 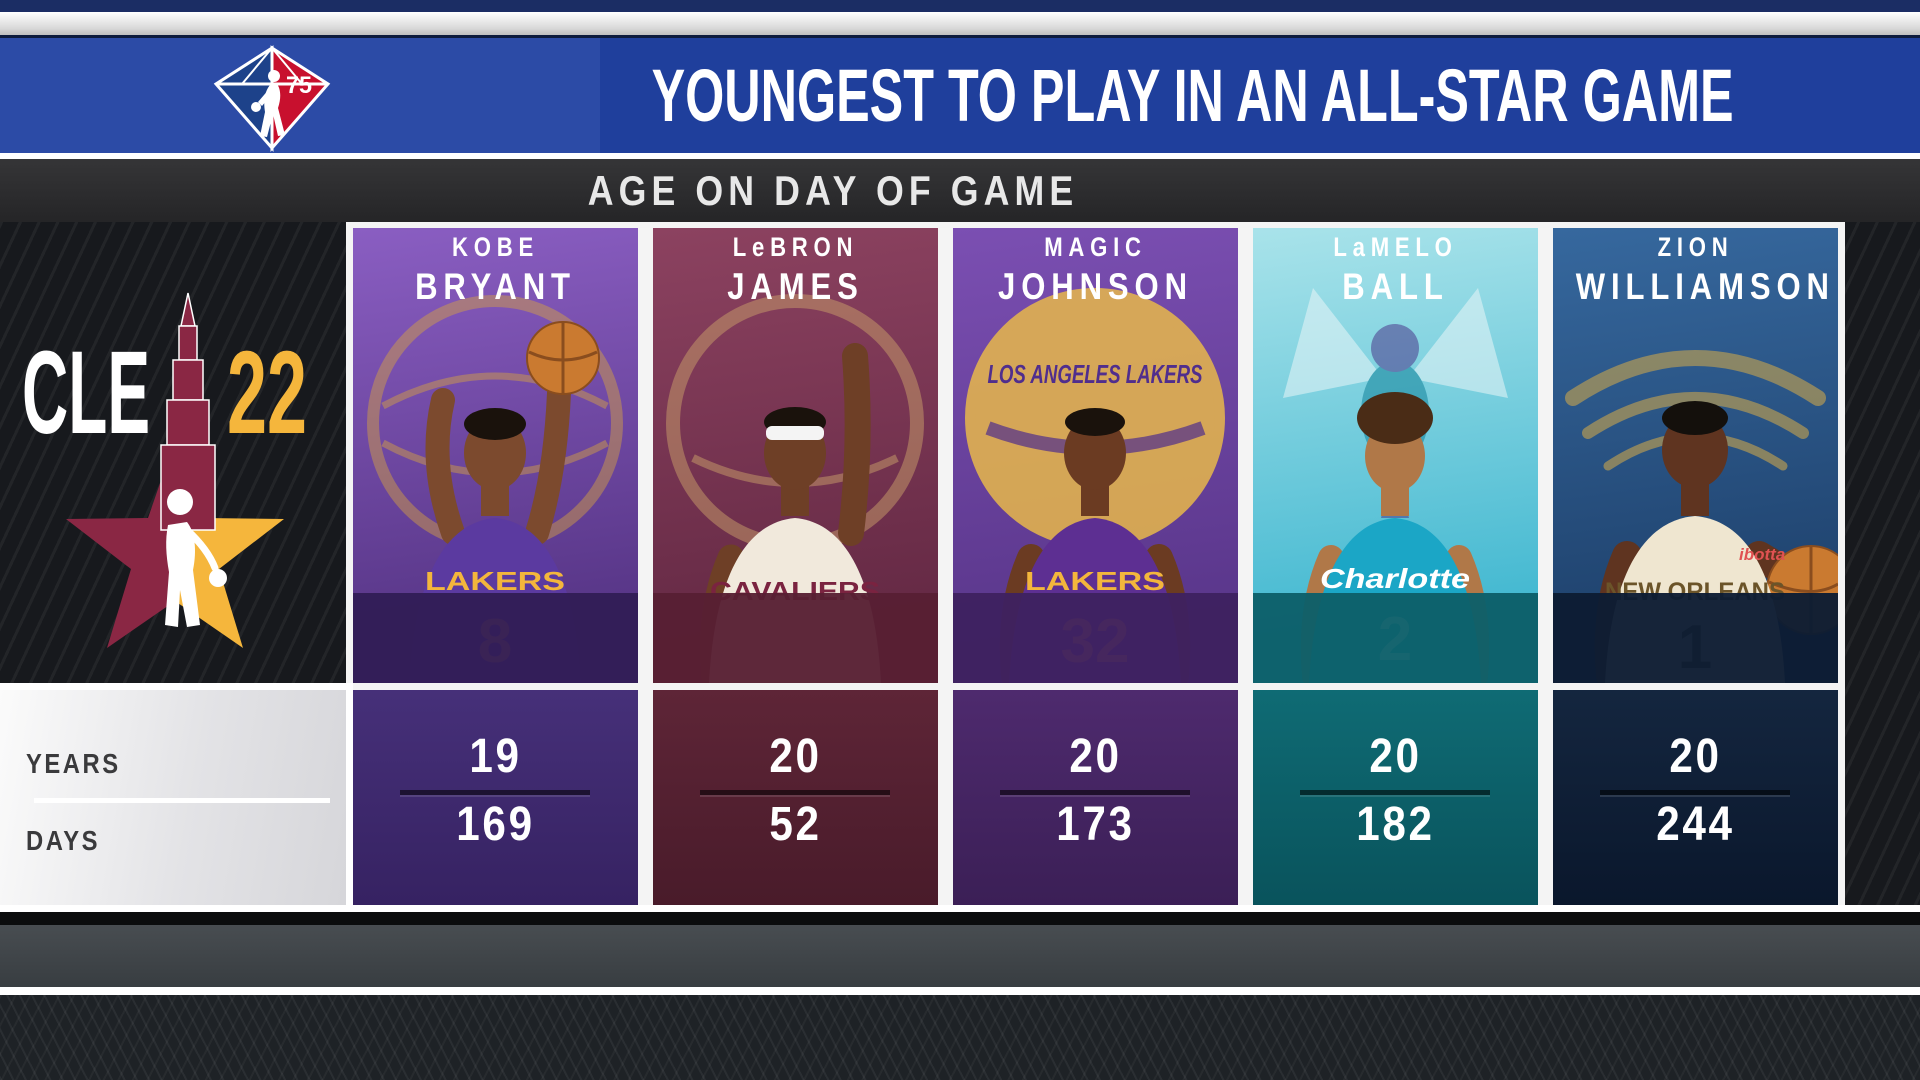 What do you see at coordinates (1095, 286) in the screenshot?
I see `player-last-name: JOHNSON` at bounding box center [1095, 286].